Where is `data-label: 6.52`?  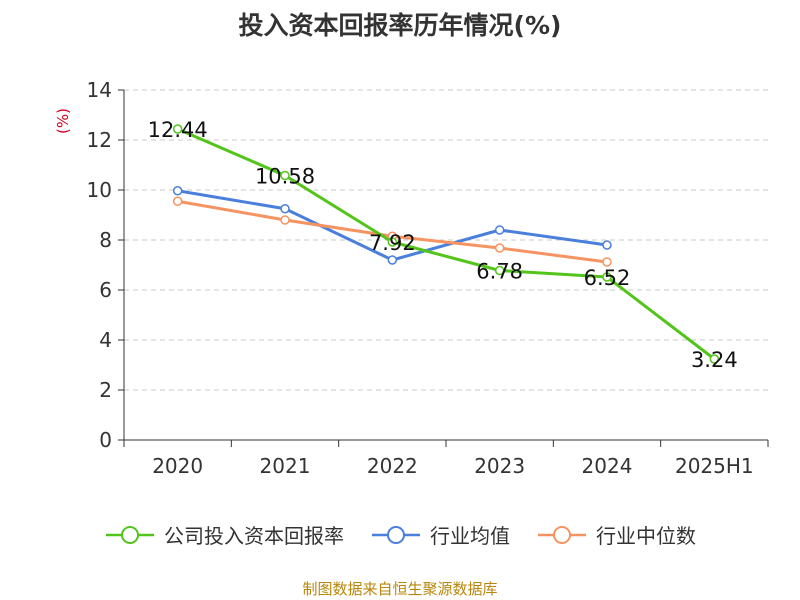
data-label: 6.52 is located at coordinates (607, 278).